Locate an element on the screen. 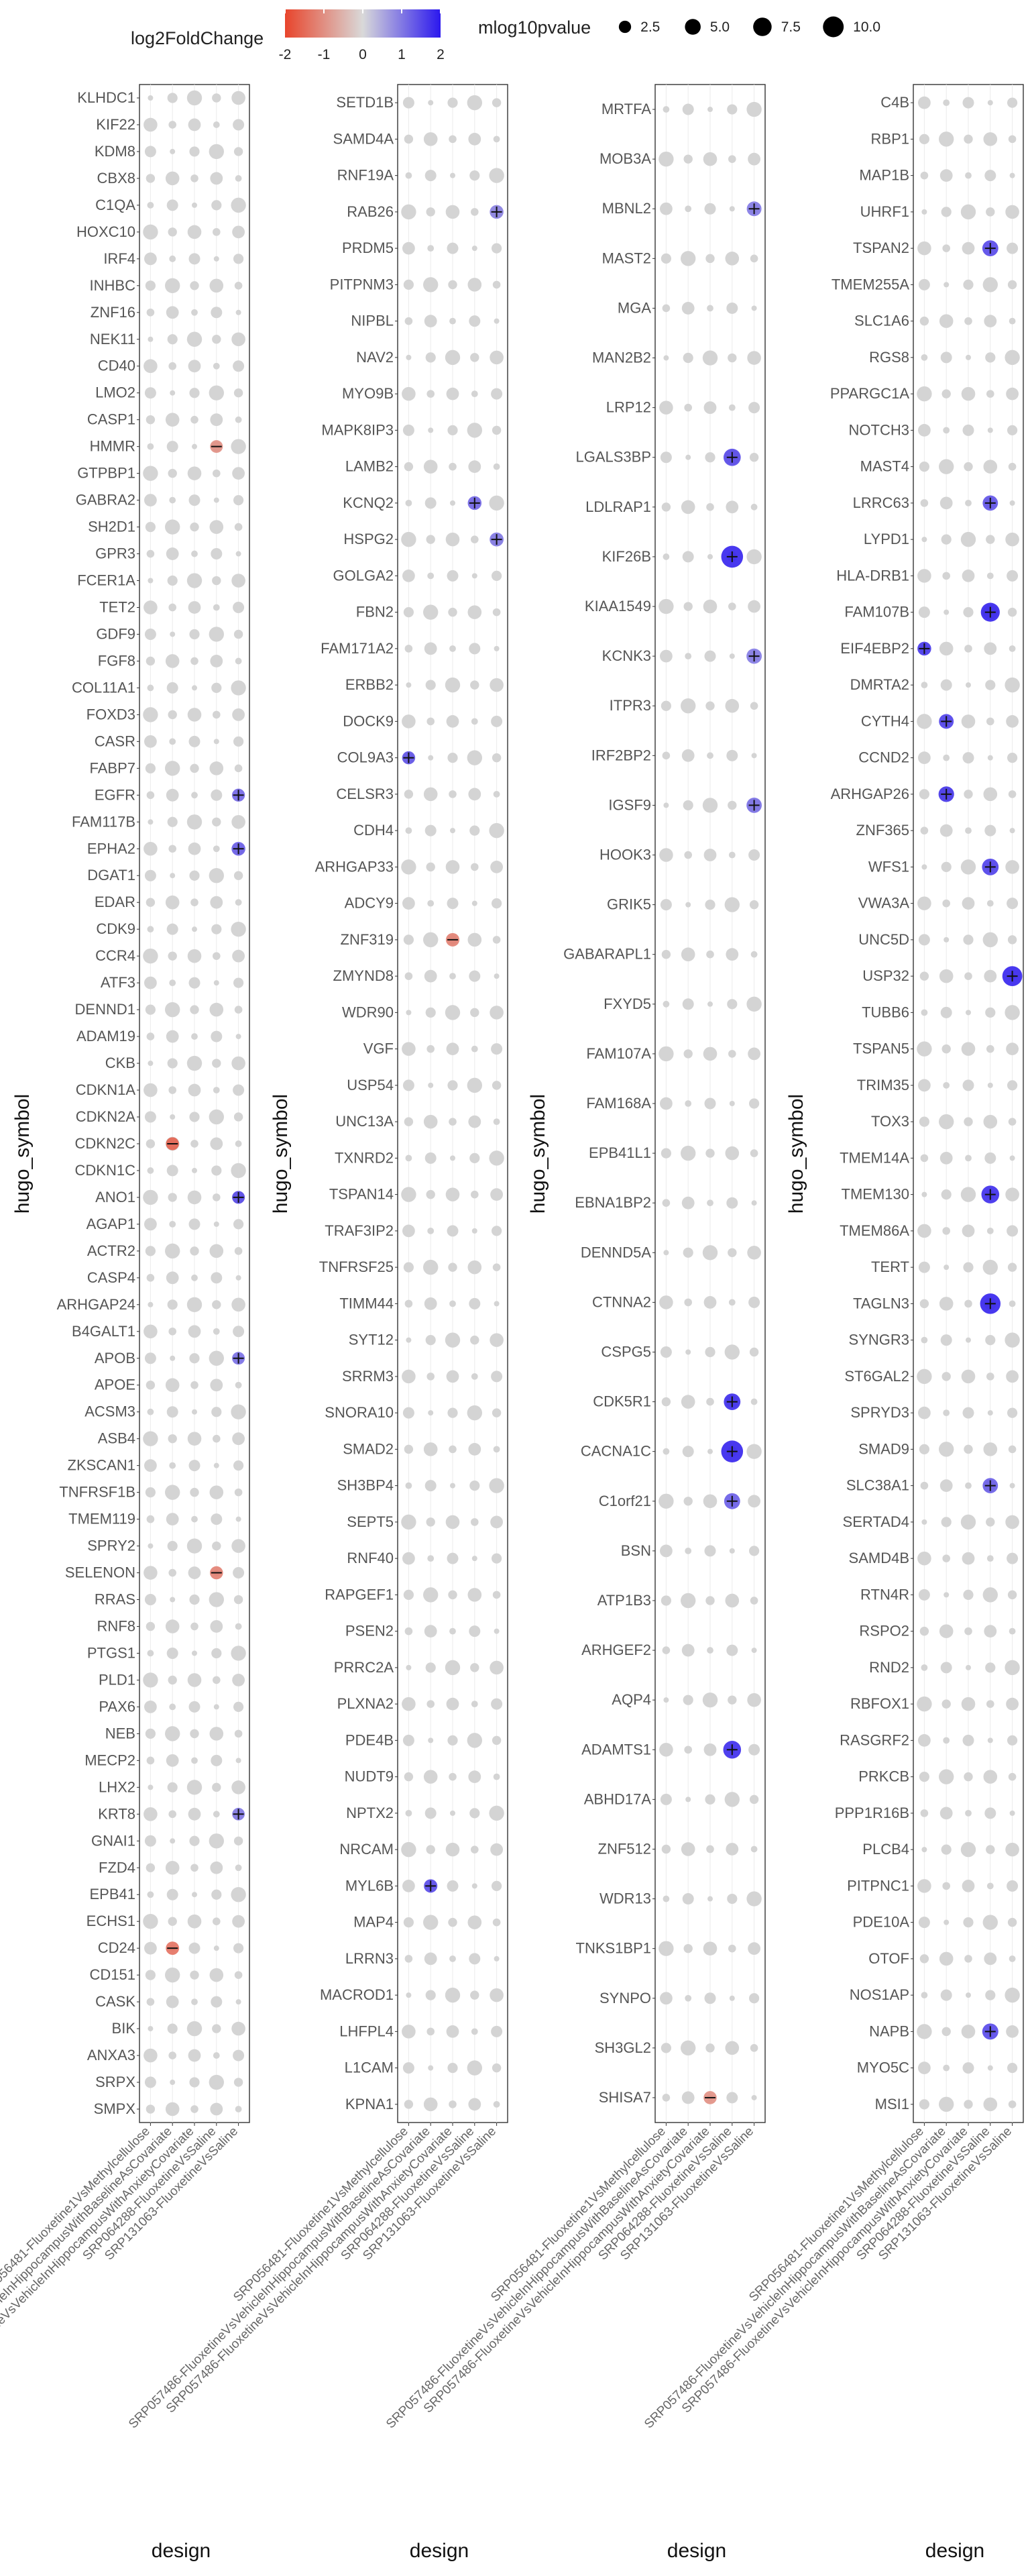 The width and height of the screenshot is (1030, 2576). gene-label: CD151 is located at coordinates (112, 1974).